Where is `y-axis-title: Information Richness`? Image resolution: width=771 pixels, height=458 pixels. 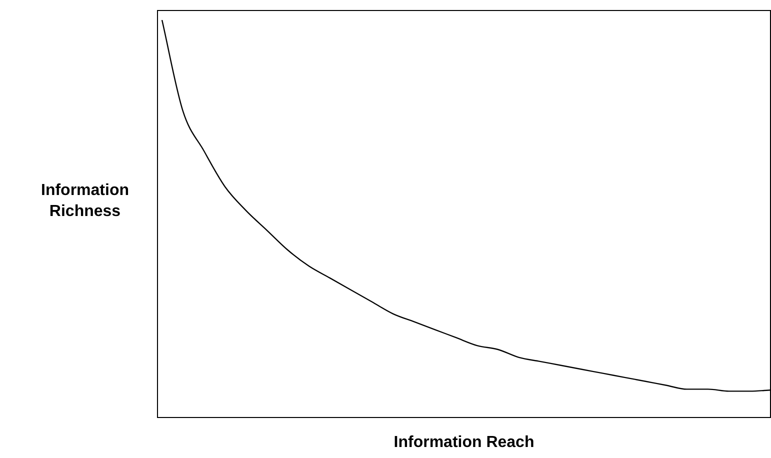
y-axis-title: Information Richness is located at coordinates (85, 201).